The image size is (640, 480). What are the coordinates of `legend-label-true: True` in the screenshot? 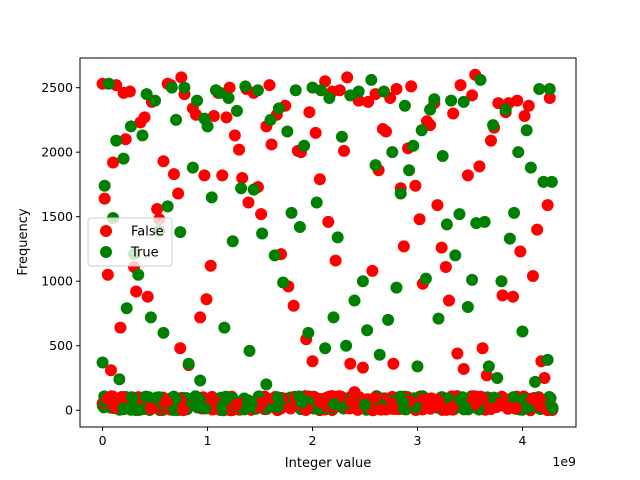 It's located at (144, 253).